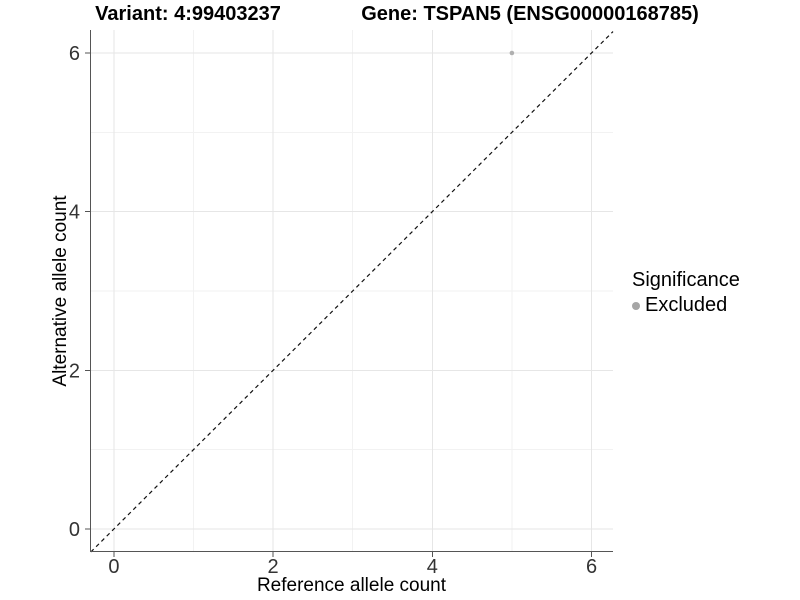 Image resolution: width=800 pixels, height=600 pixels. What do you see at coordinates (351, 585) in the screenshot?
I see `x-axis-title: Reference allele count` at bounding box center [351, 585].